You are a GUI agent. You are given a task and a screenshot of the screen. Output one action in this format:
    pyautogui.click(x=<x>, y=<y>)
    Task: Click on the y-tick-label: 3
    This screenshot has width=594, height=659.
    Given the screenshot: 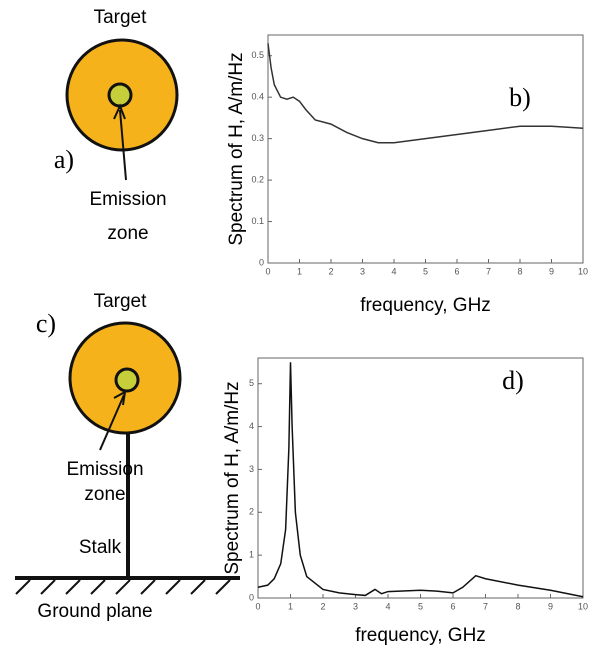 What is the action you would take?
    pyautogui.click(x=251, y=469)
    